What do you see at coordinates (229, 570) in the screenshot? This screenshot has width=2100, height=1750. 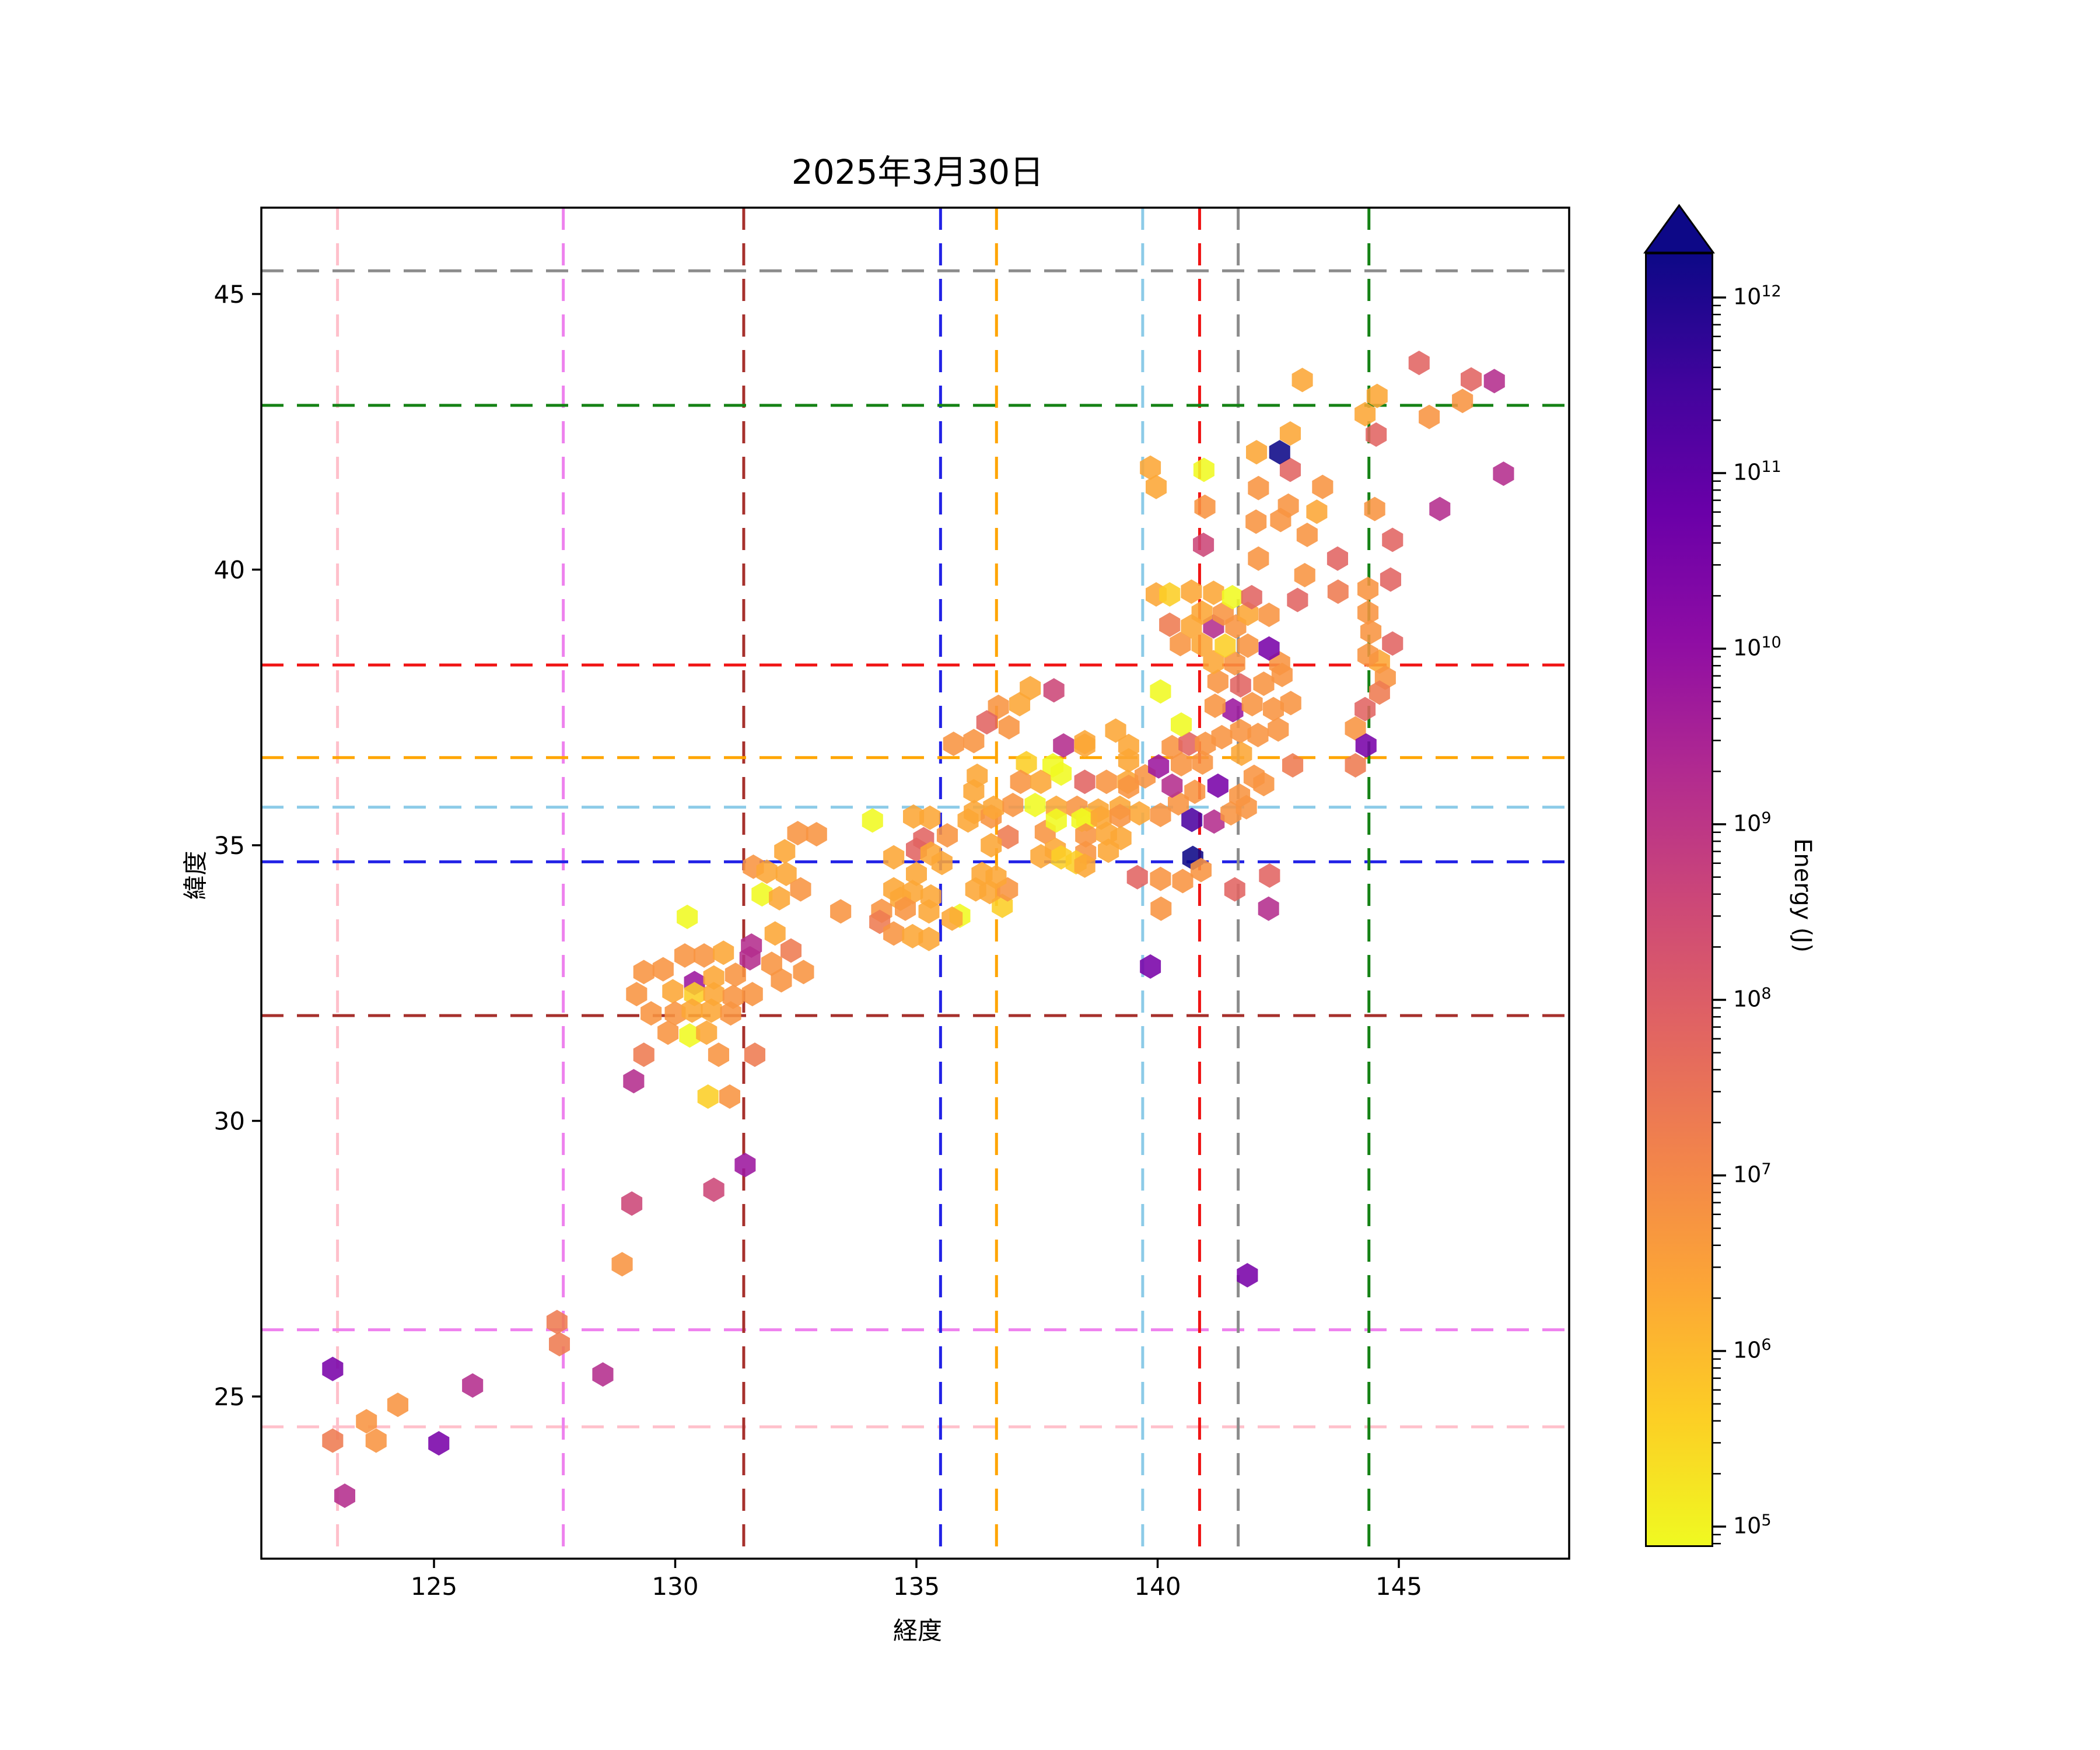 I see `y-tick-label: 40` at bounding box center [229, 570].